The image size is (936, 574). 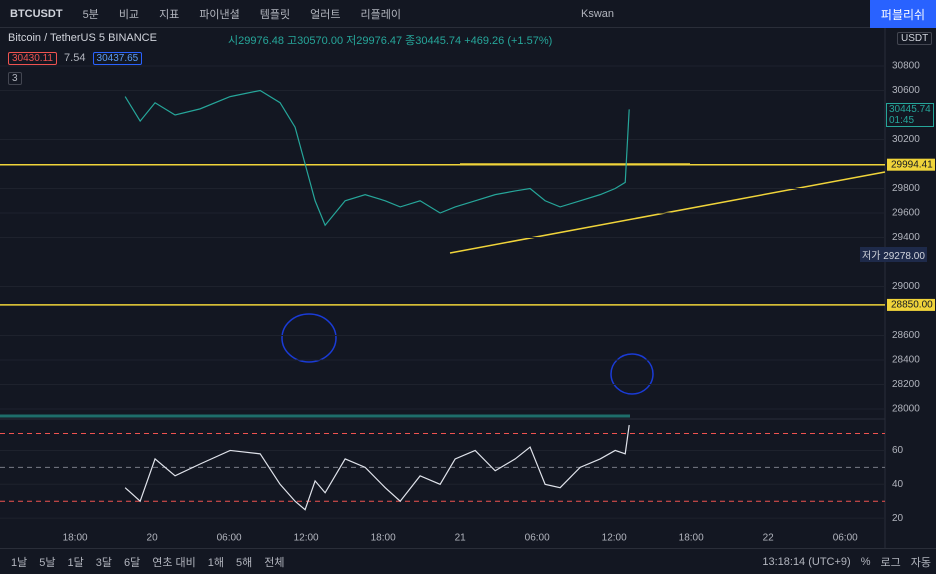 I want to click on y-tick-label: 29400, so click(x=906, y=237).